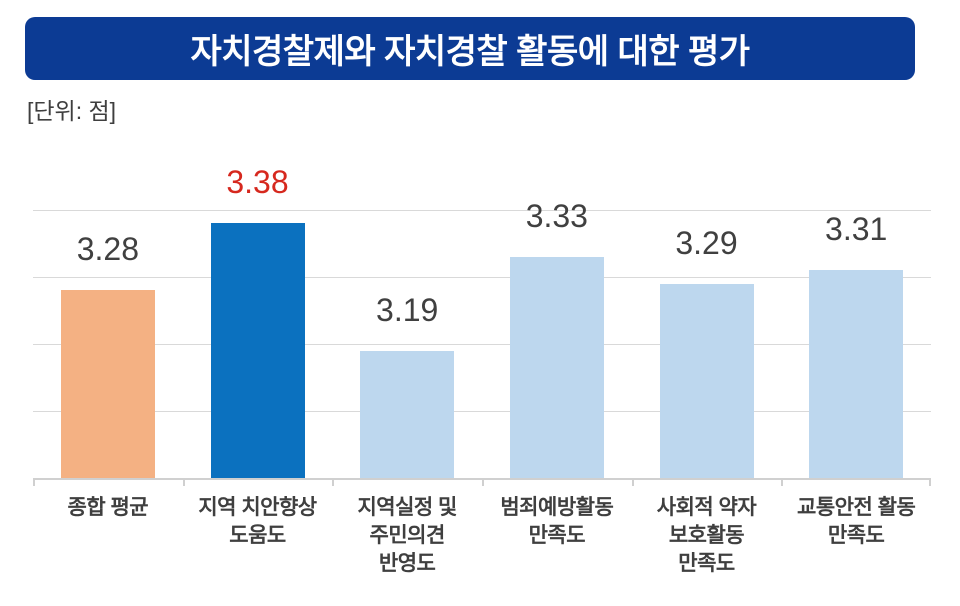  I want to click on category-label-1: 지역 치안향상 도움도, so click(257, 521).